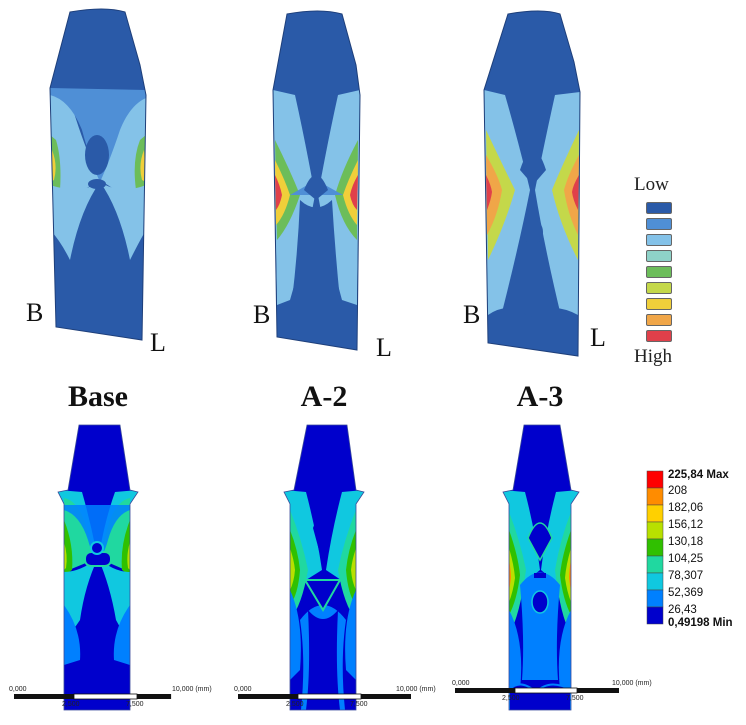 Image resolution: width=746 pixels, height=725 pixels. What do you see at coordinates (18, 689) in the screenshot?
I see `scale-1-start: 0,000` at bounding box center [18, 689].